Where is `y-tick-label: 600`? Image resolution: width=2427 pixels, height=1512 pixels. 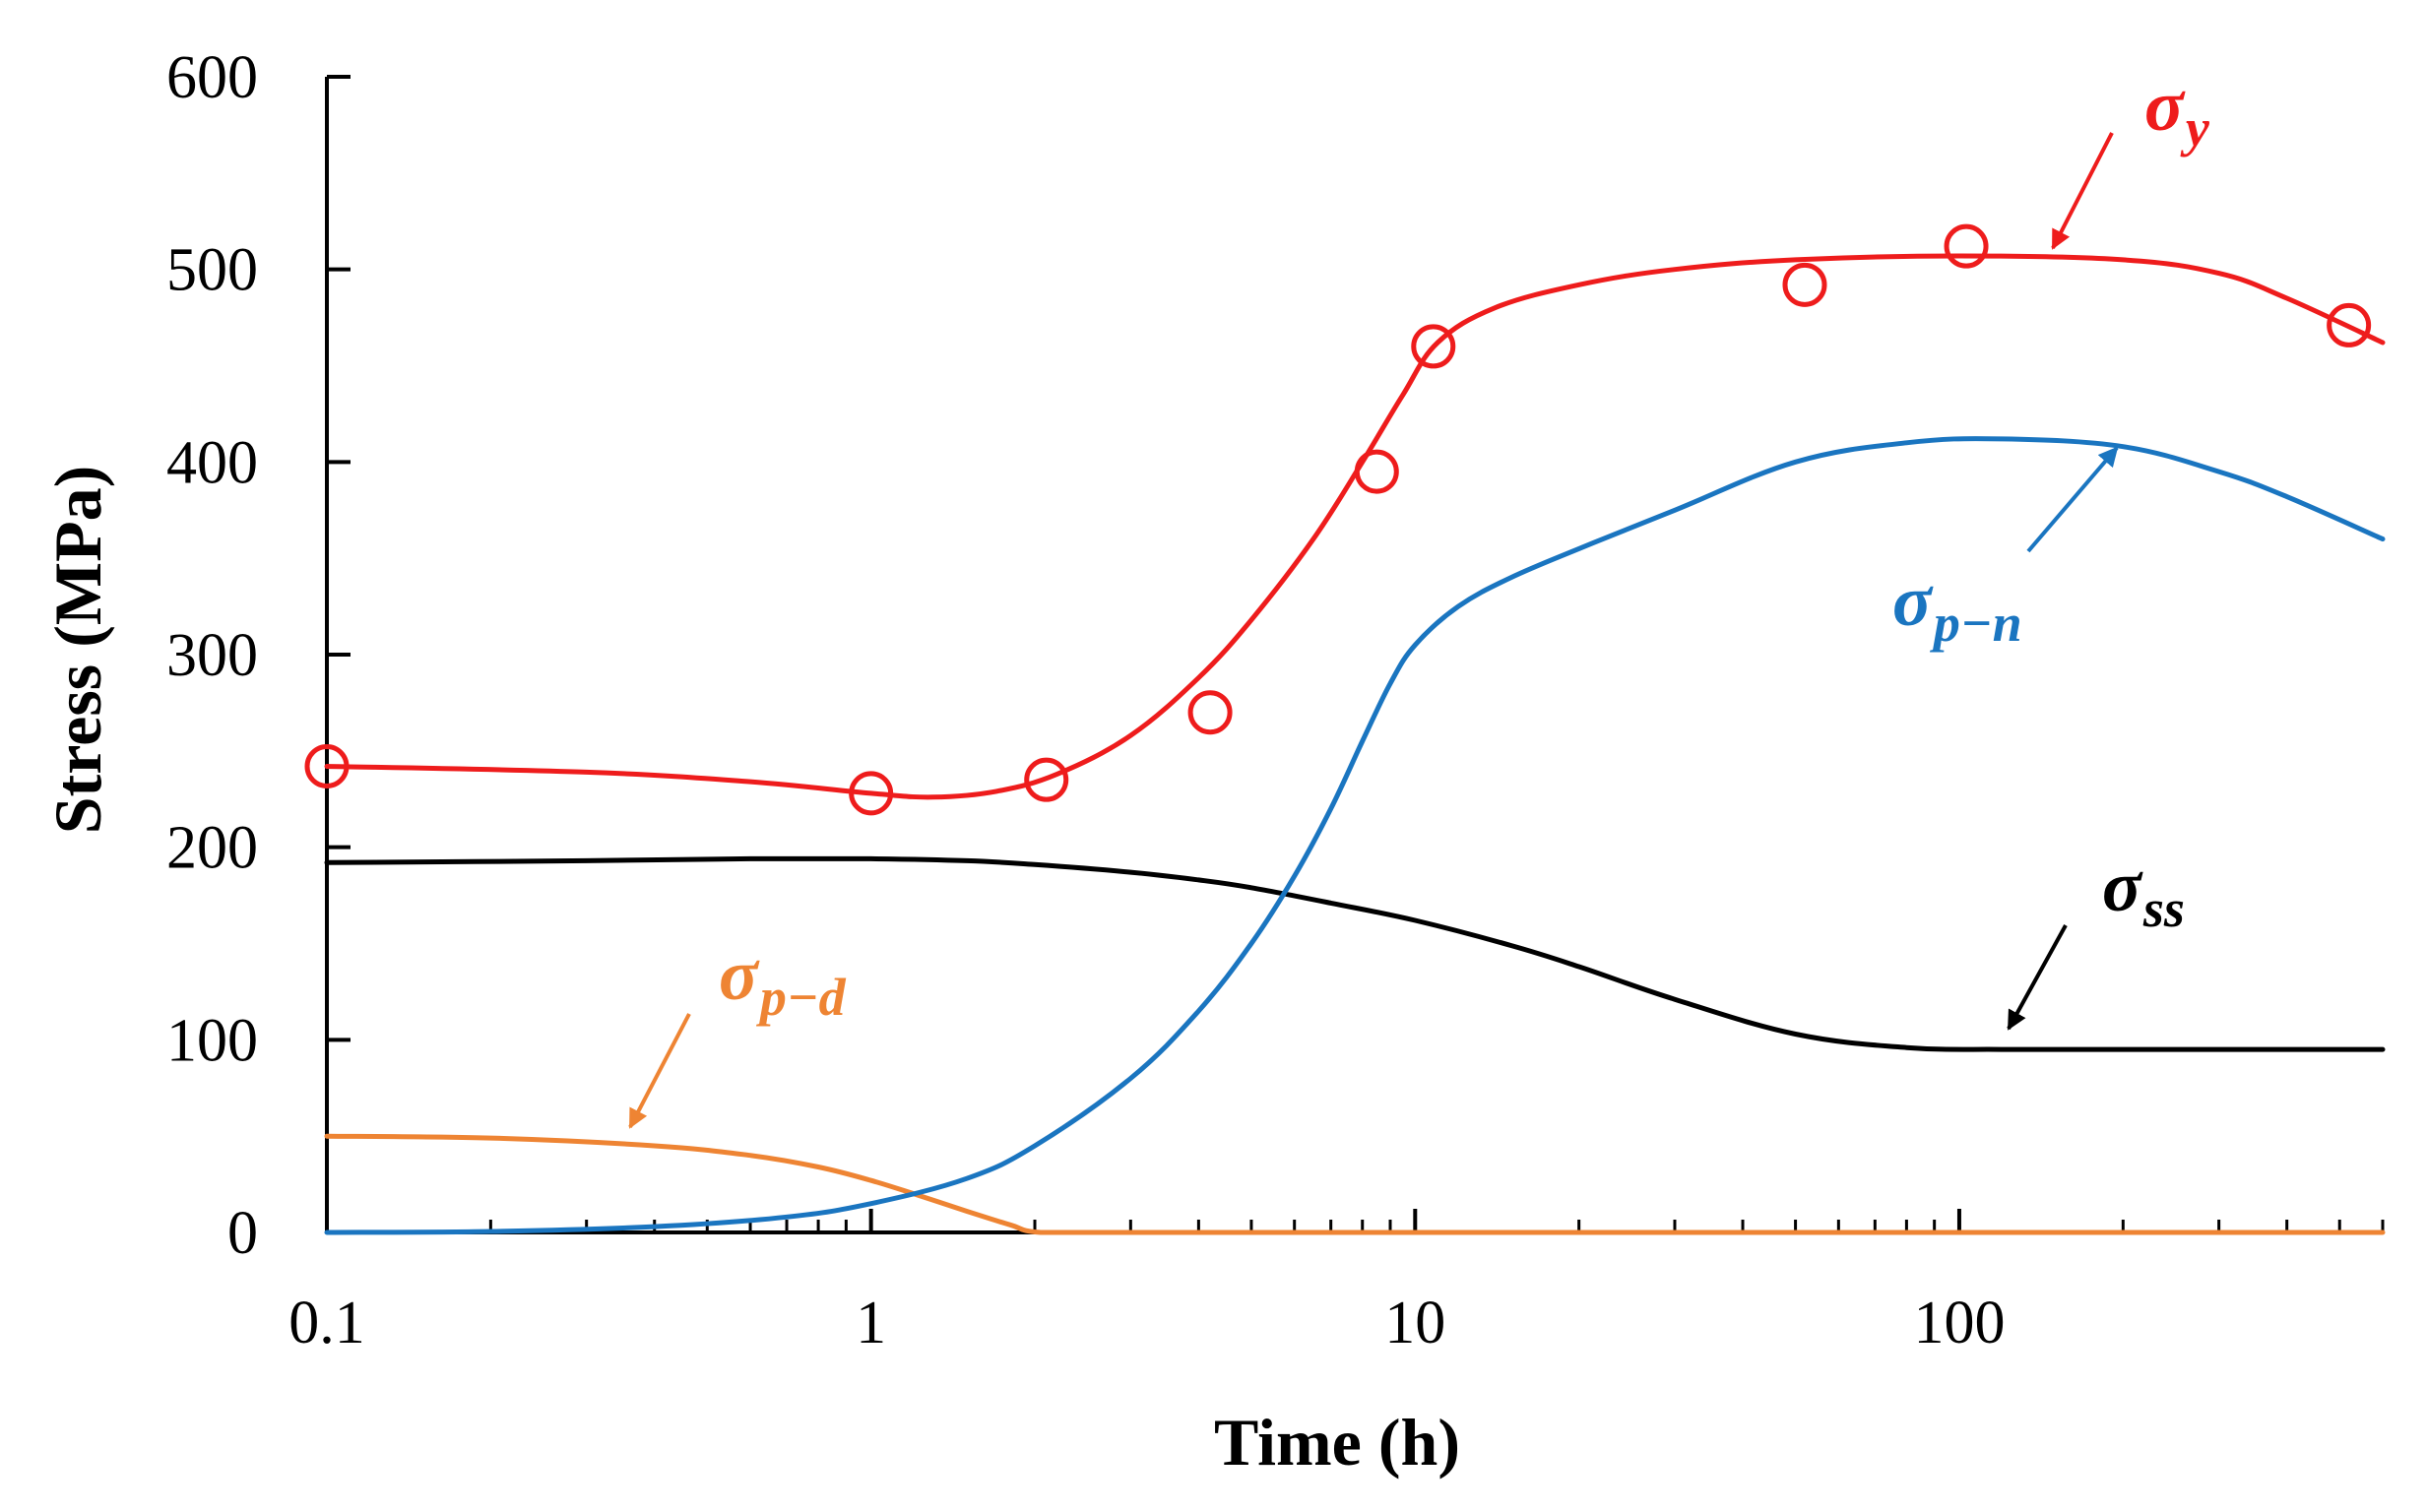
y-tick-label: 600 is located at coordinates (212, 77).